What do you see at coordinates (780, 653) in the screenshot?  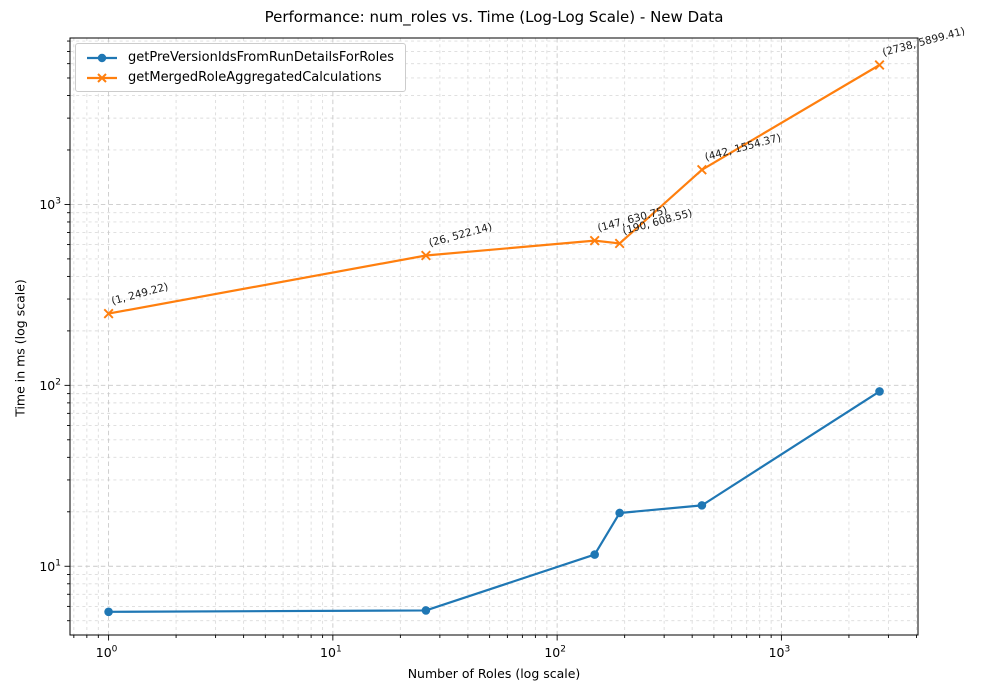 I see `x-tick-label: 103` at bounding box center [780, 653].